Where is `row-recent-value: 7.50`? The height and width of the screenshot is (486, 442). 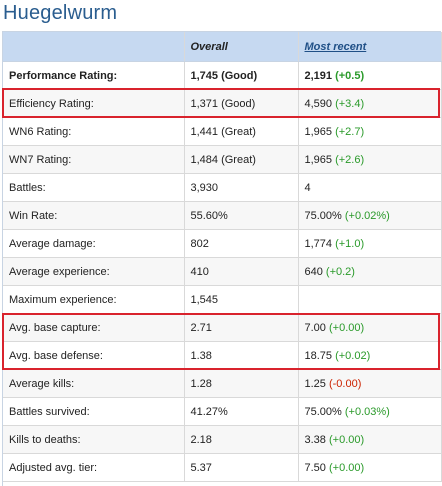 row-recent-value: 7.50 is located at coordinates (315, 467).